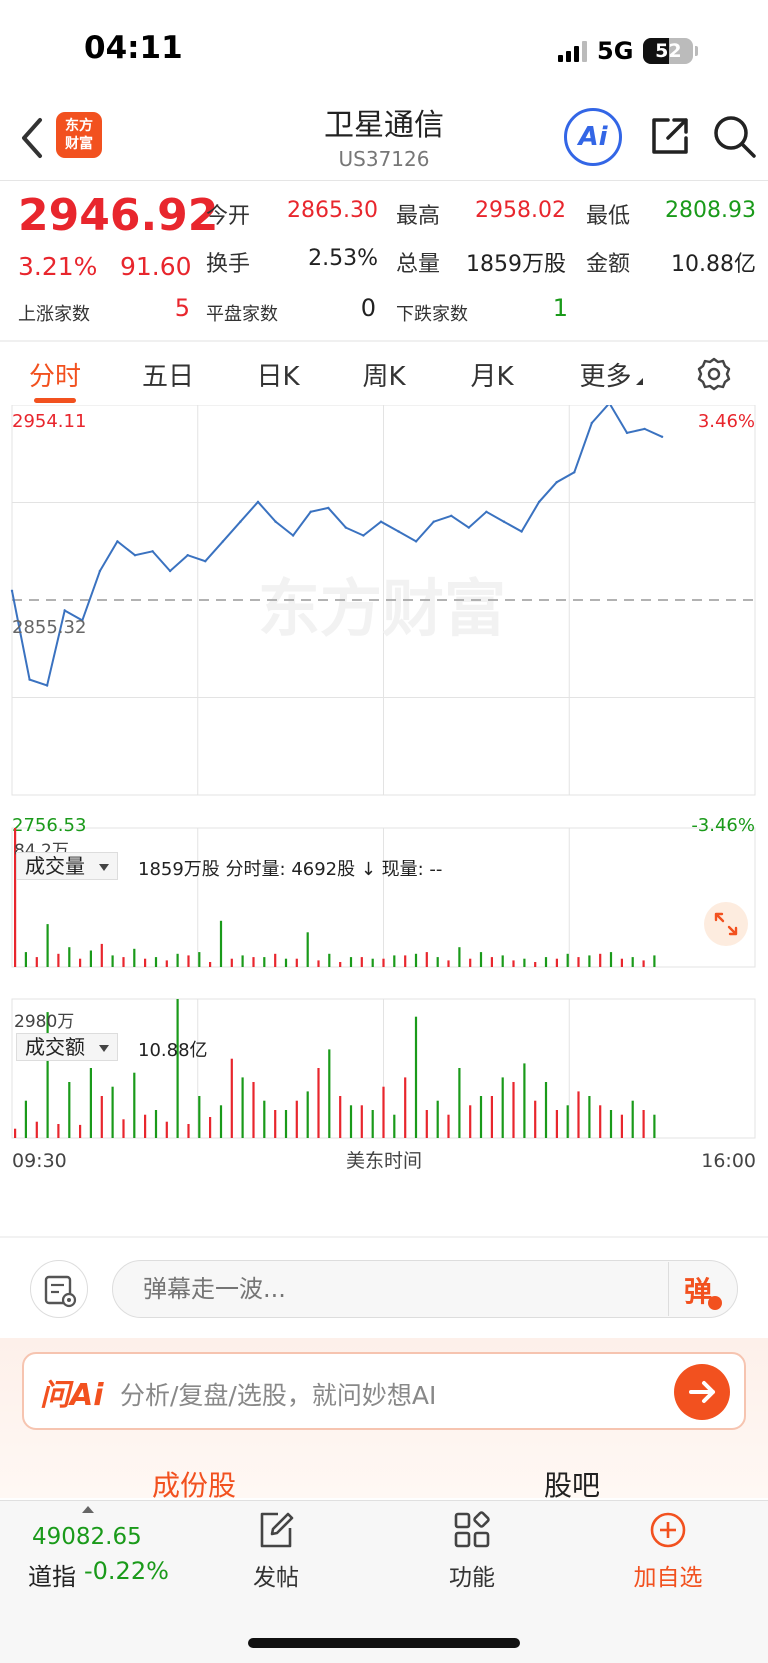 The width and height of the screenshot is (768, 1663). Describe the element at coordinates (88, 1509) in the screenshot. I see `caret-up-icon` at that location.